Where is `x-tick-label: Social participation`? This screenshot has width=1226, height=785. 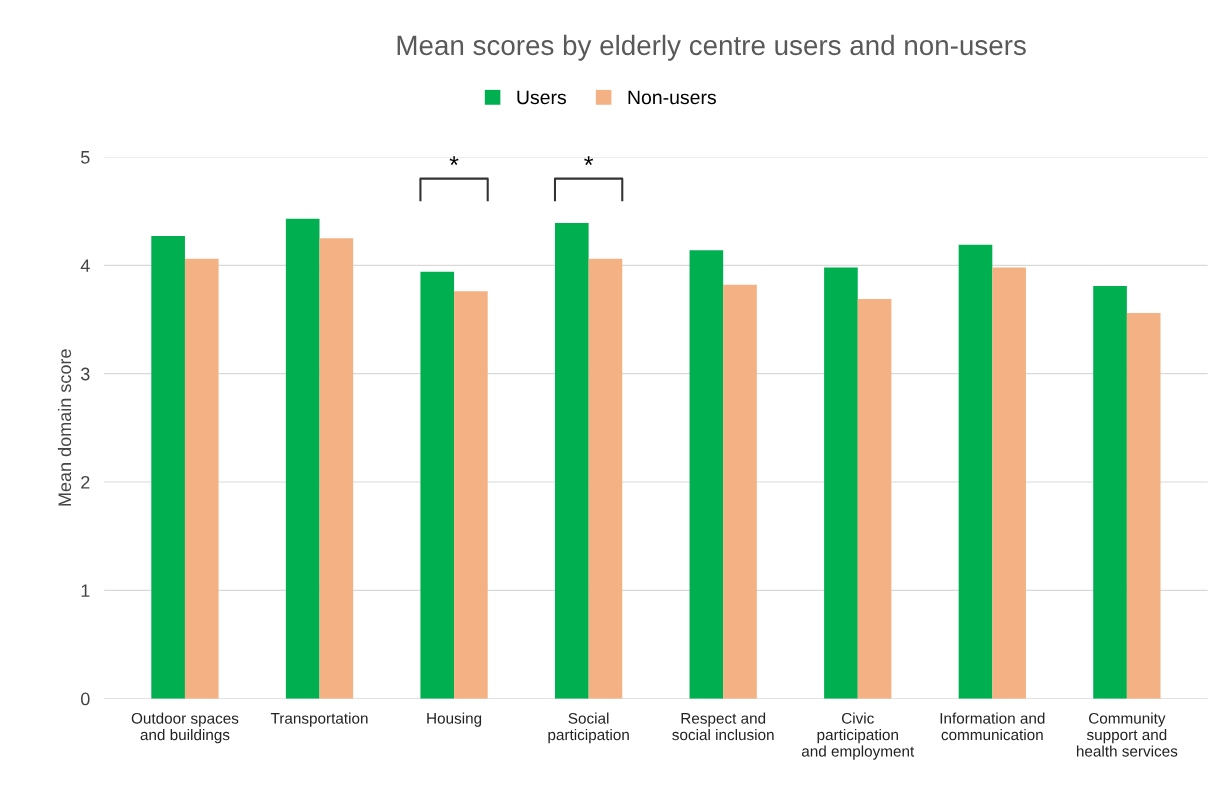
x-tick-label: Social participation is located at coordinates (588, 728).